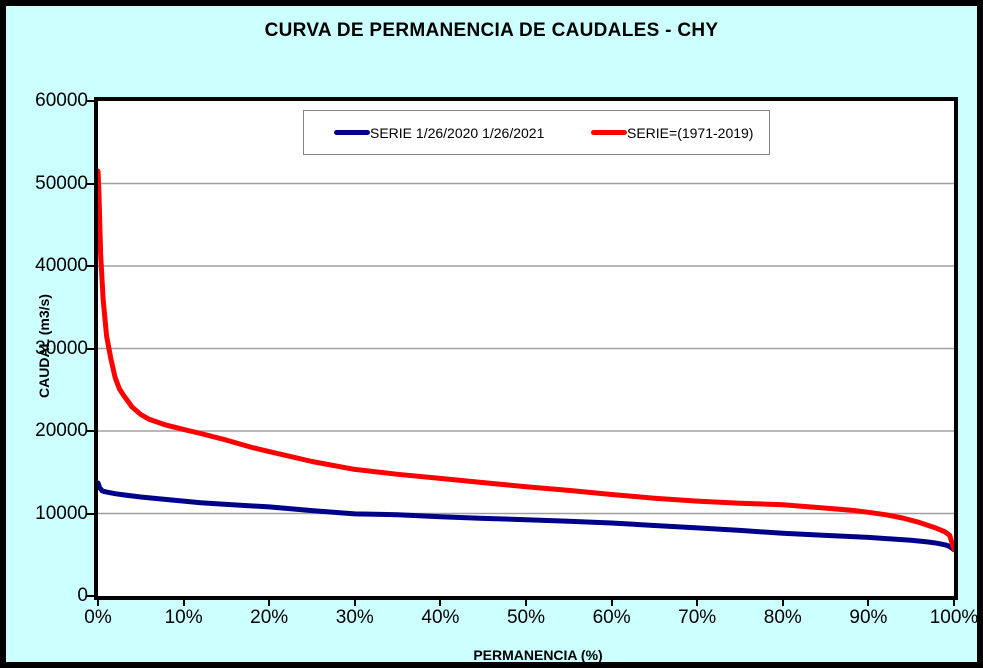  Describe the element at coordinates (61, 430) in the screenshot. I see `y-tick-label: 20000` at that location.